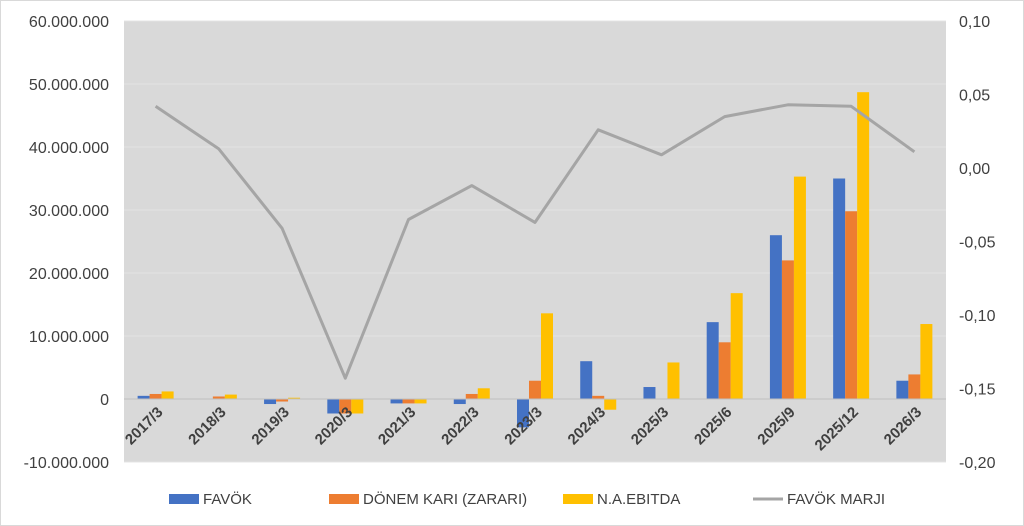  I want to click on legend-label: DÖNEM KARI (ZARARI), so click(445, 499).